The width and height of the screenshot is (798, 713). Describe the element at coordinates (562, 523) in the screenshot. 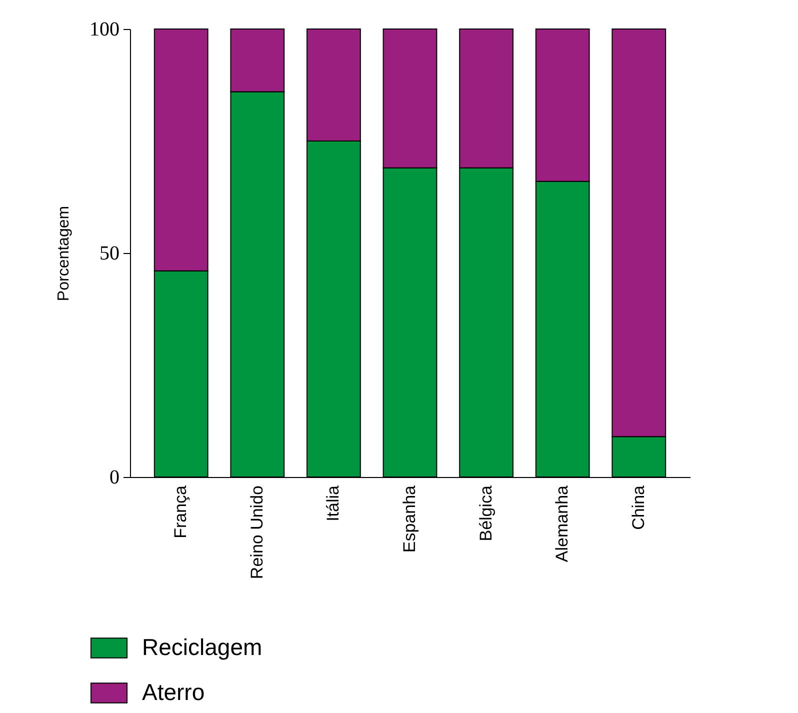

I see `x-tick-label: Alemanha` at that location.